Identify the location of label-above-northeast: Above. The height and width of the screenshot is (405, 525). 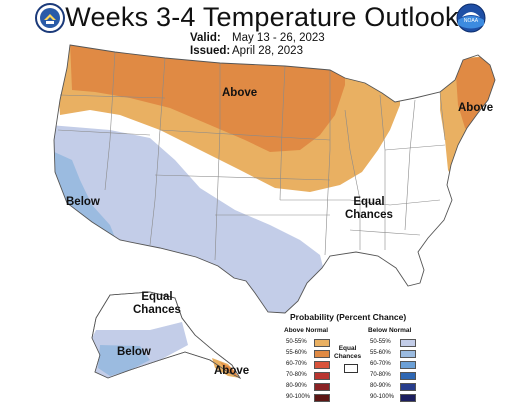
(476, 108).